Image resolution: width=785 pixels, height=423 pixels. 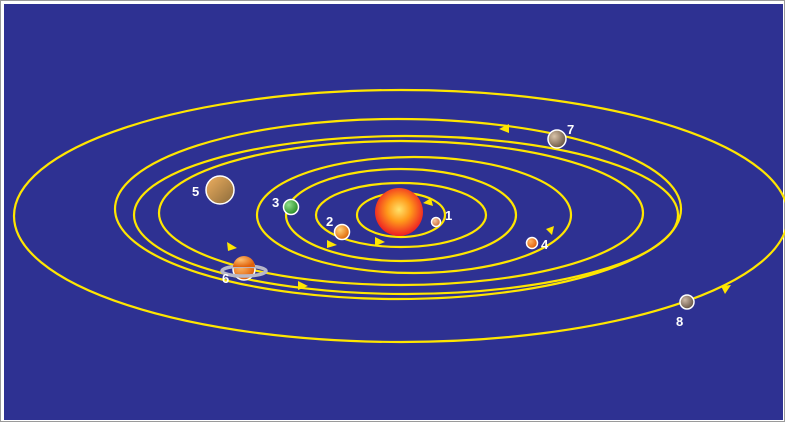 What do you see at coordinates (436, 222) in the screenshot?
I see `mercury-icon` at bounding box center [436, 222].